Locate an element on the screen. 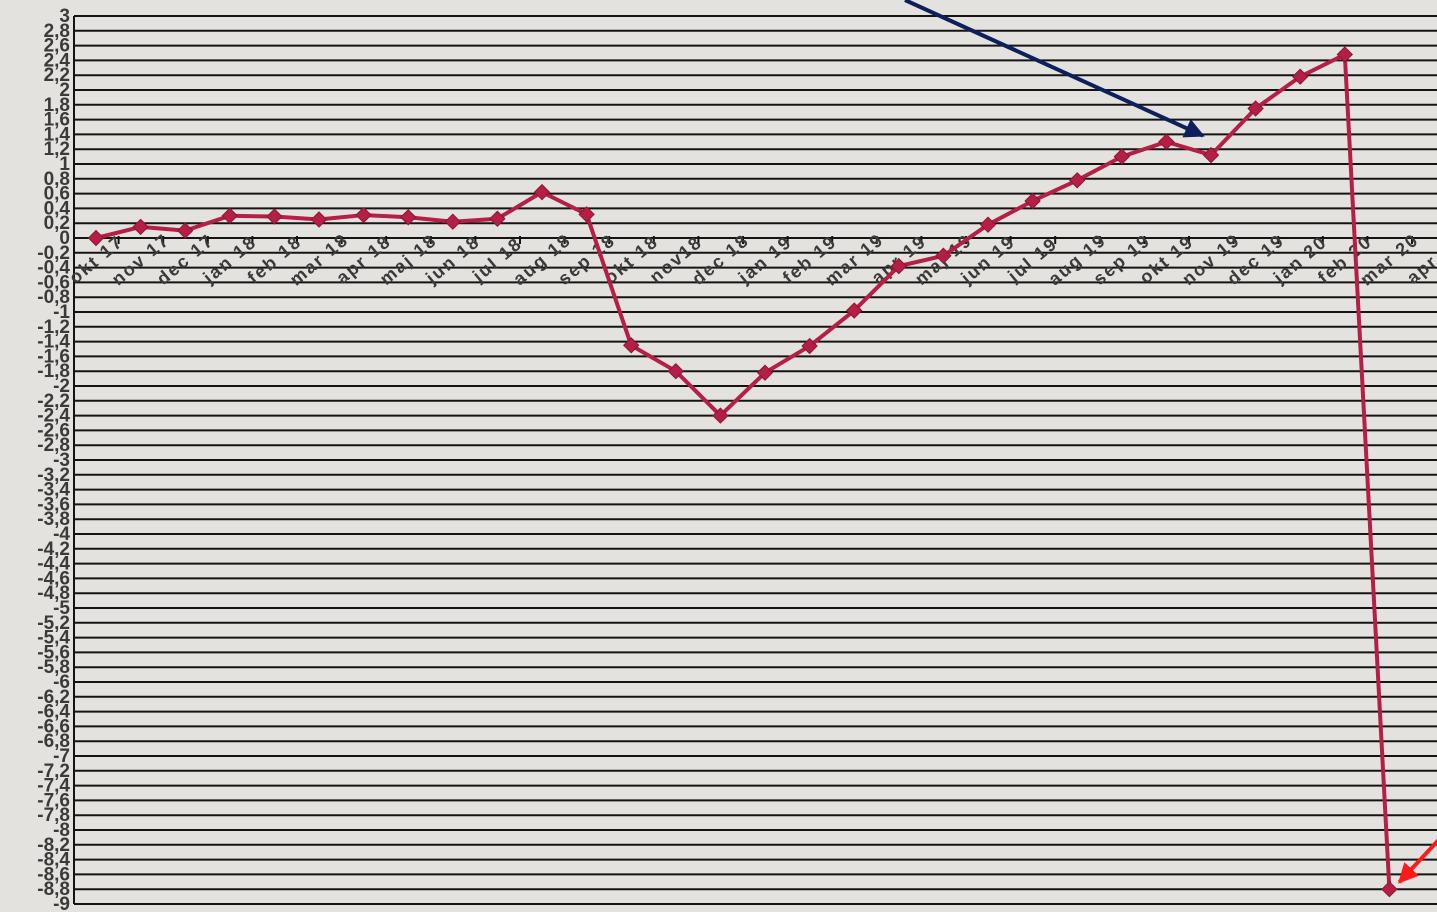 Image resolution: width=1437 pixels, height=912 pixels. y-tick-label: 2,6 is located at coordinates (57, 46).